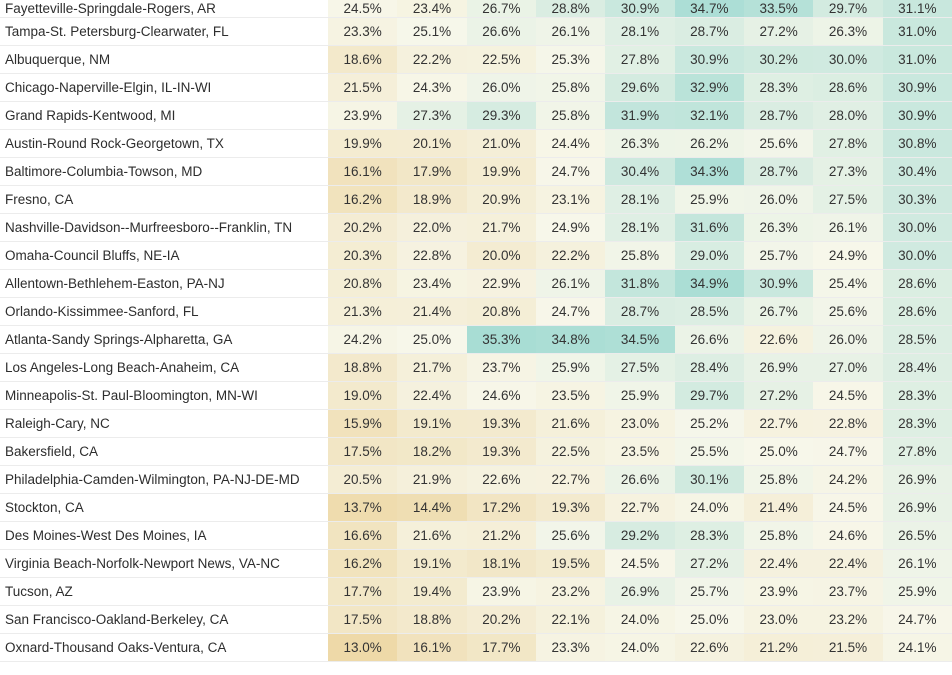 Image resolution: width=952 pixels, height=675 pixels. Describe the element at coordinates (363, 339) in the screenshot. I see `percent-cell: 24.2%` at that location.